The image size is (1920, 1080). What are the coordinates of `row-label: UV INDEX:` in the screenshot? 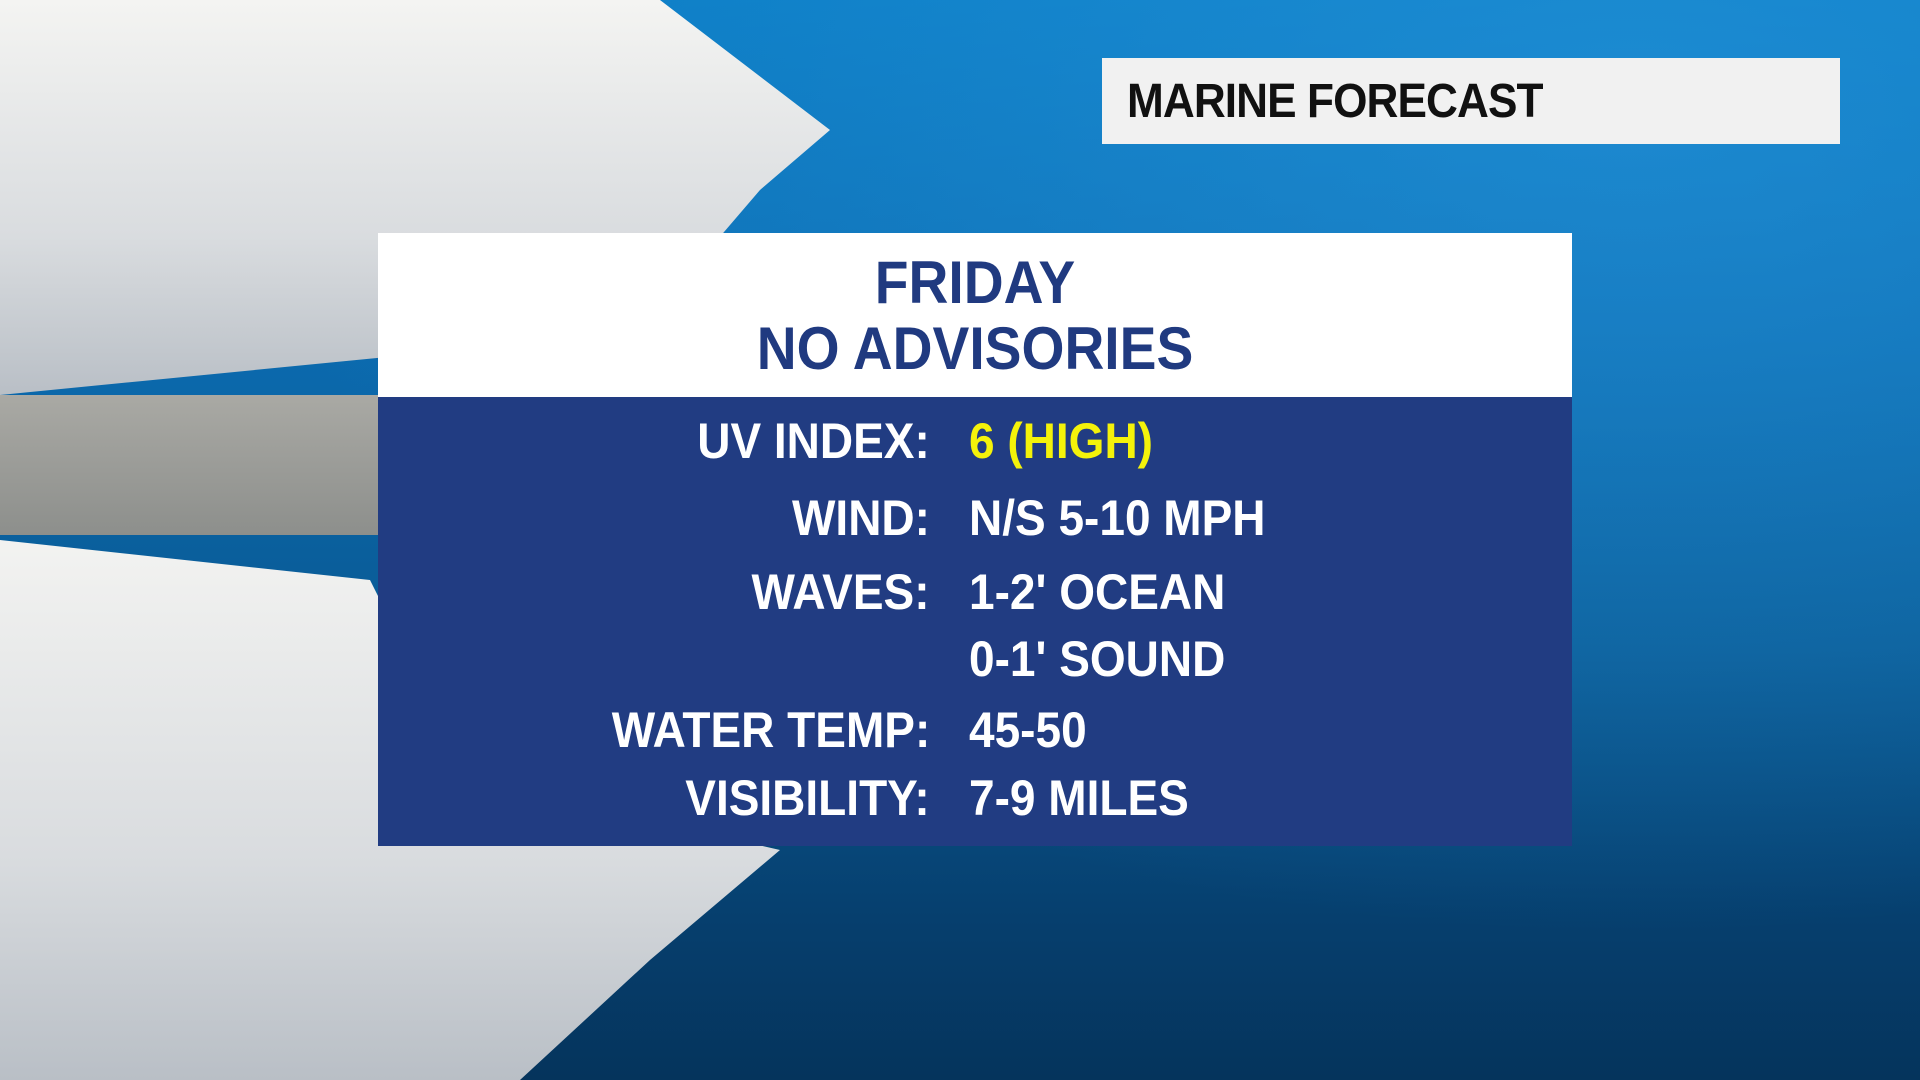 It's located at (813, 441).